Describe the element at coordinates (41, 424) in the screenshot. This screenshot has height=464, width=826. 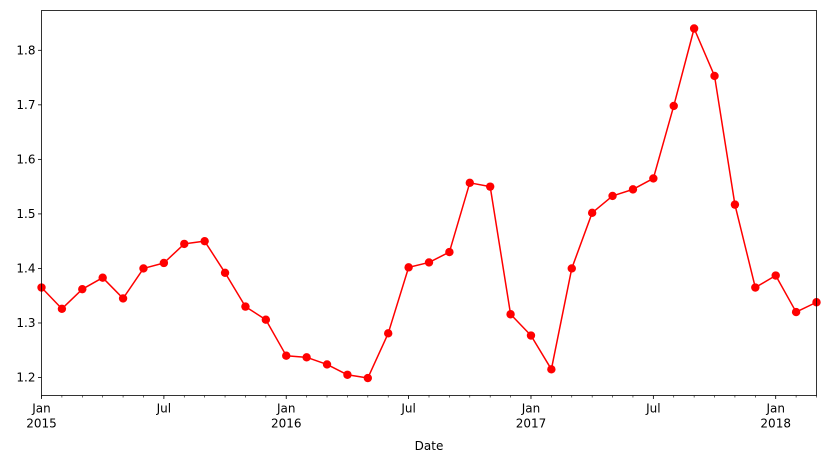
I see `x-tick-year-label: 2015` at that location.